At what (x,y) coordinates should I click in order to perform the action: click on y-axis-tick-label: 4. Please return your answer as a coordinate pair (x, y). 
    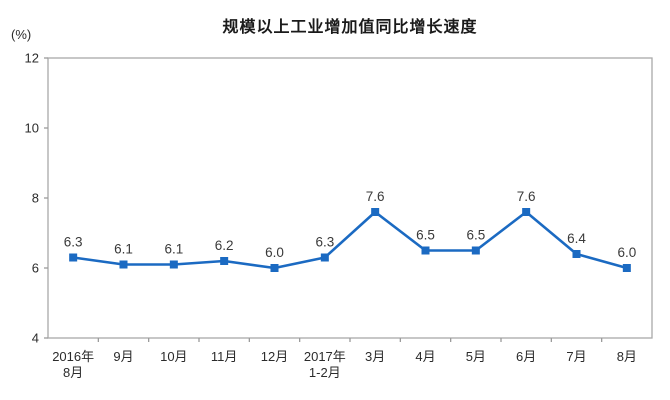
    Looking at the image, I should click on (35, 338).